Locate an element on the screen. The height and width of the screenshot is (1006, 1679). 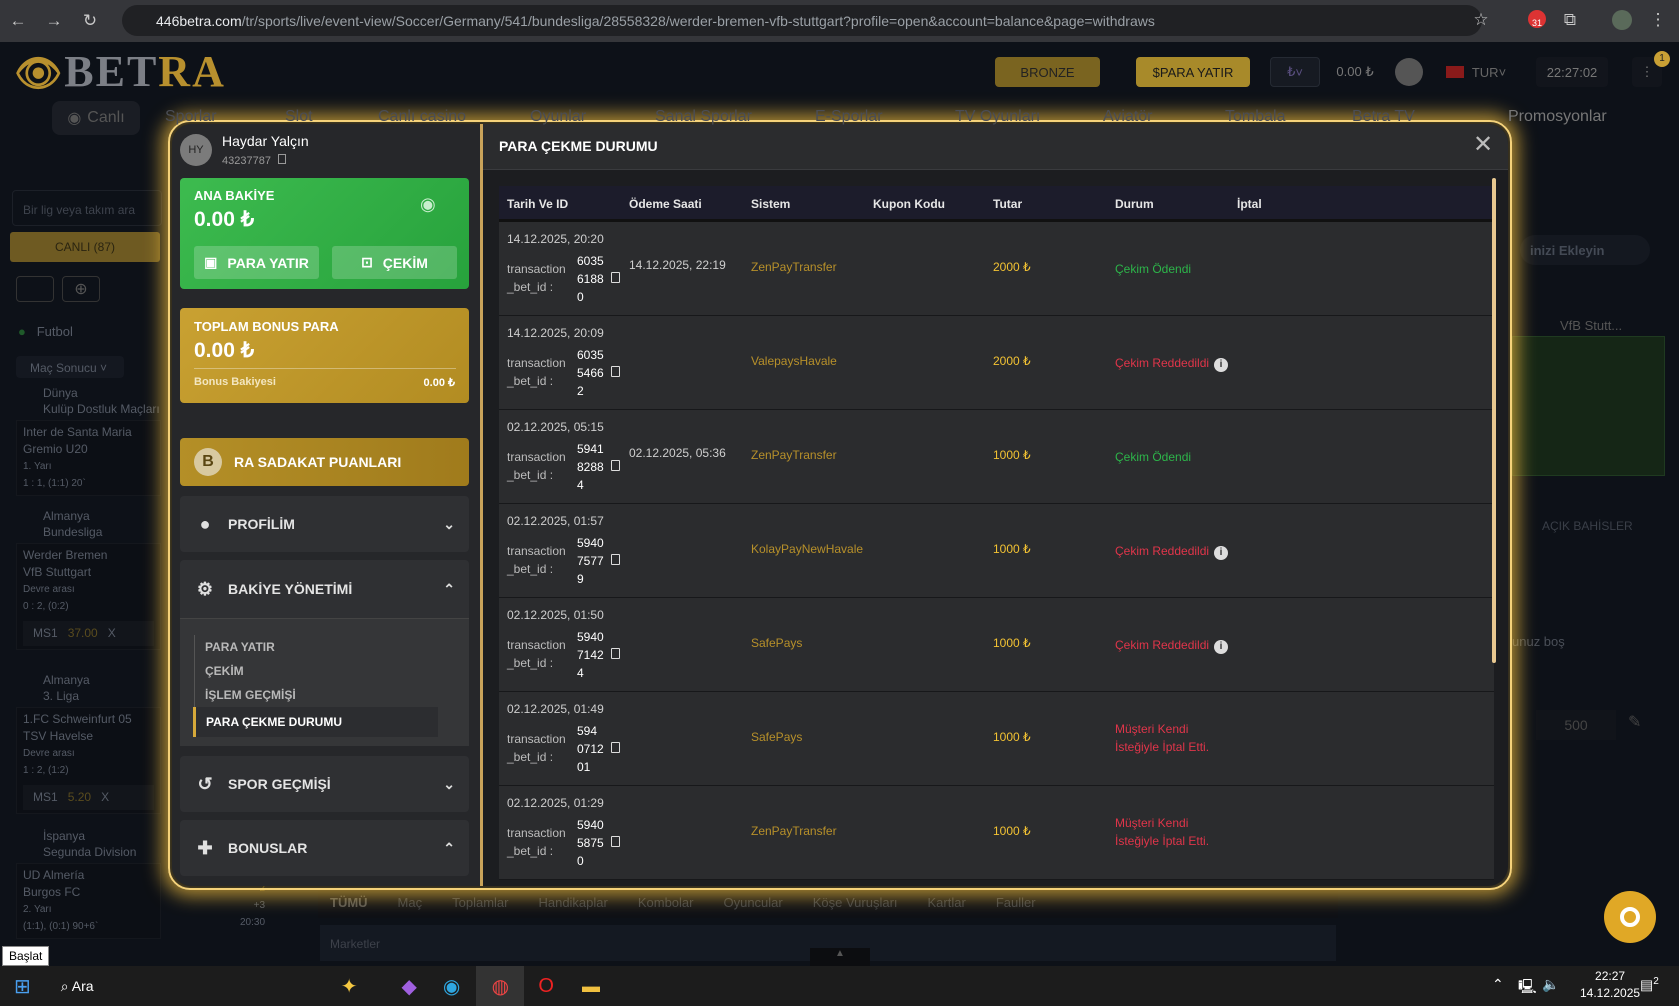
copilot-app-icon: ◆ is located at coordinates (409, 986).